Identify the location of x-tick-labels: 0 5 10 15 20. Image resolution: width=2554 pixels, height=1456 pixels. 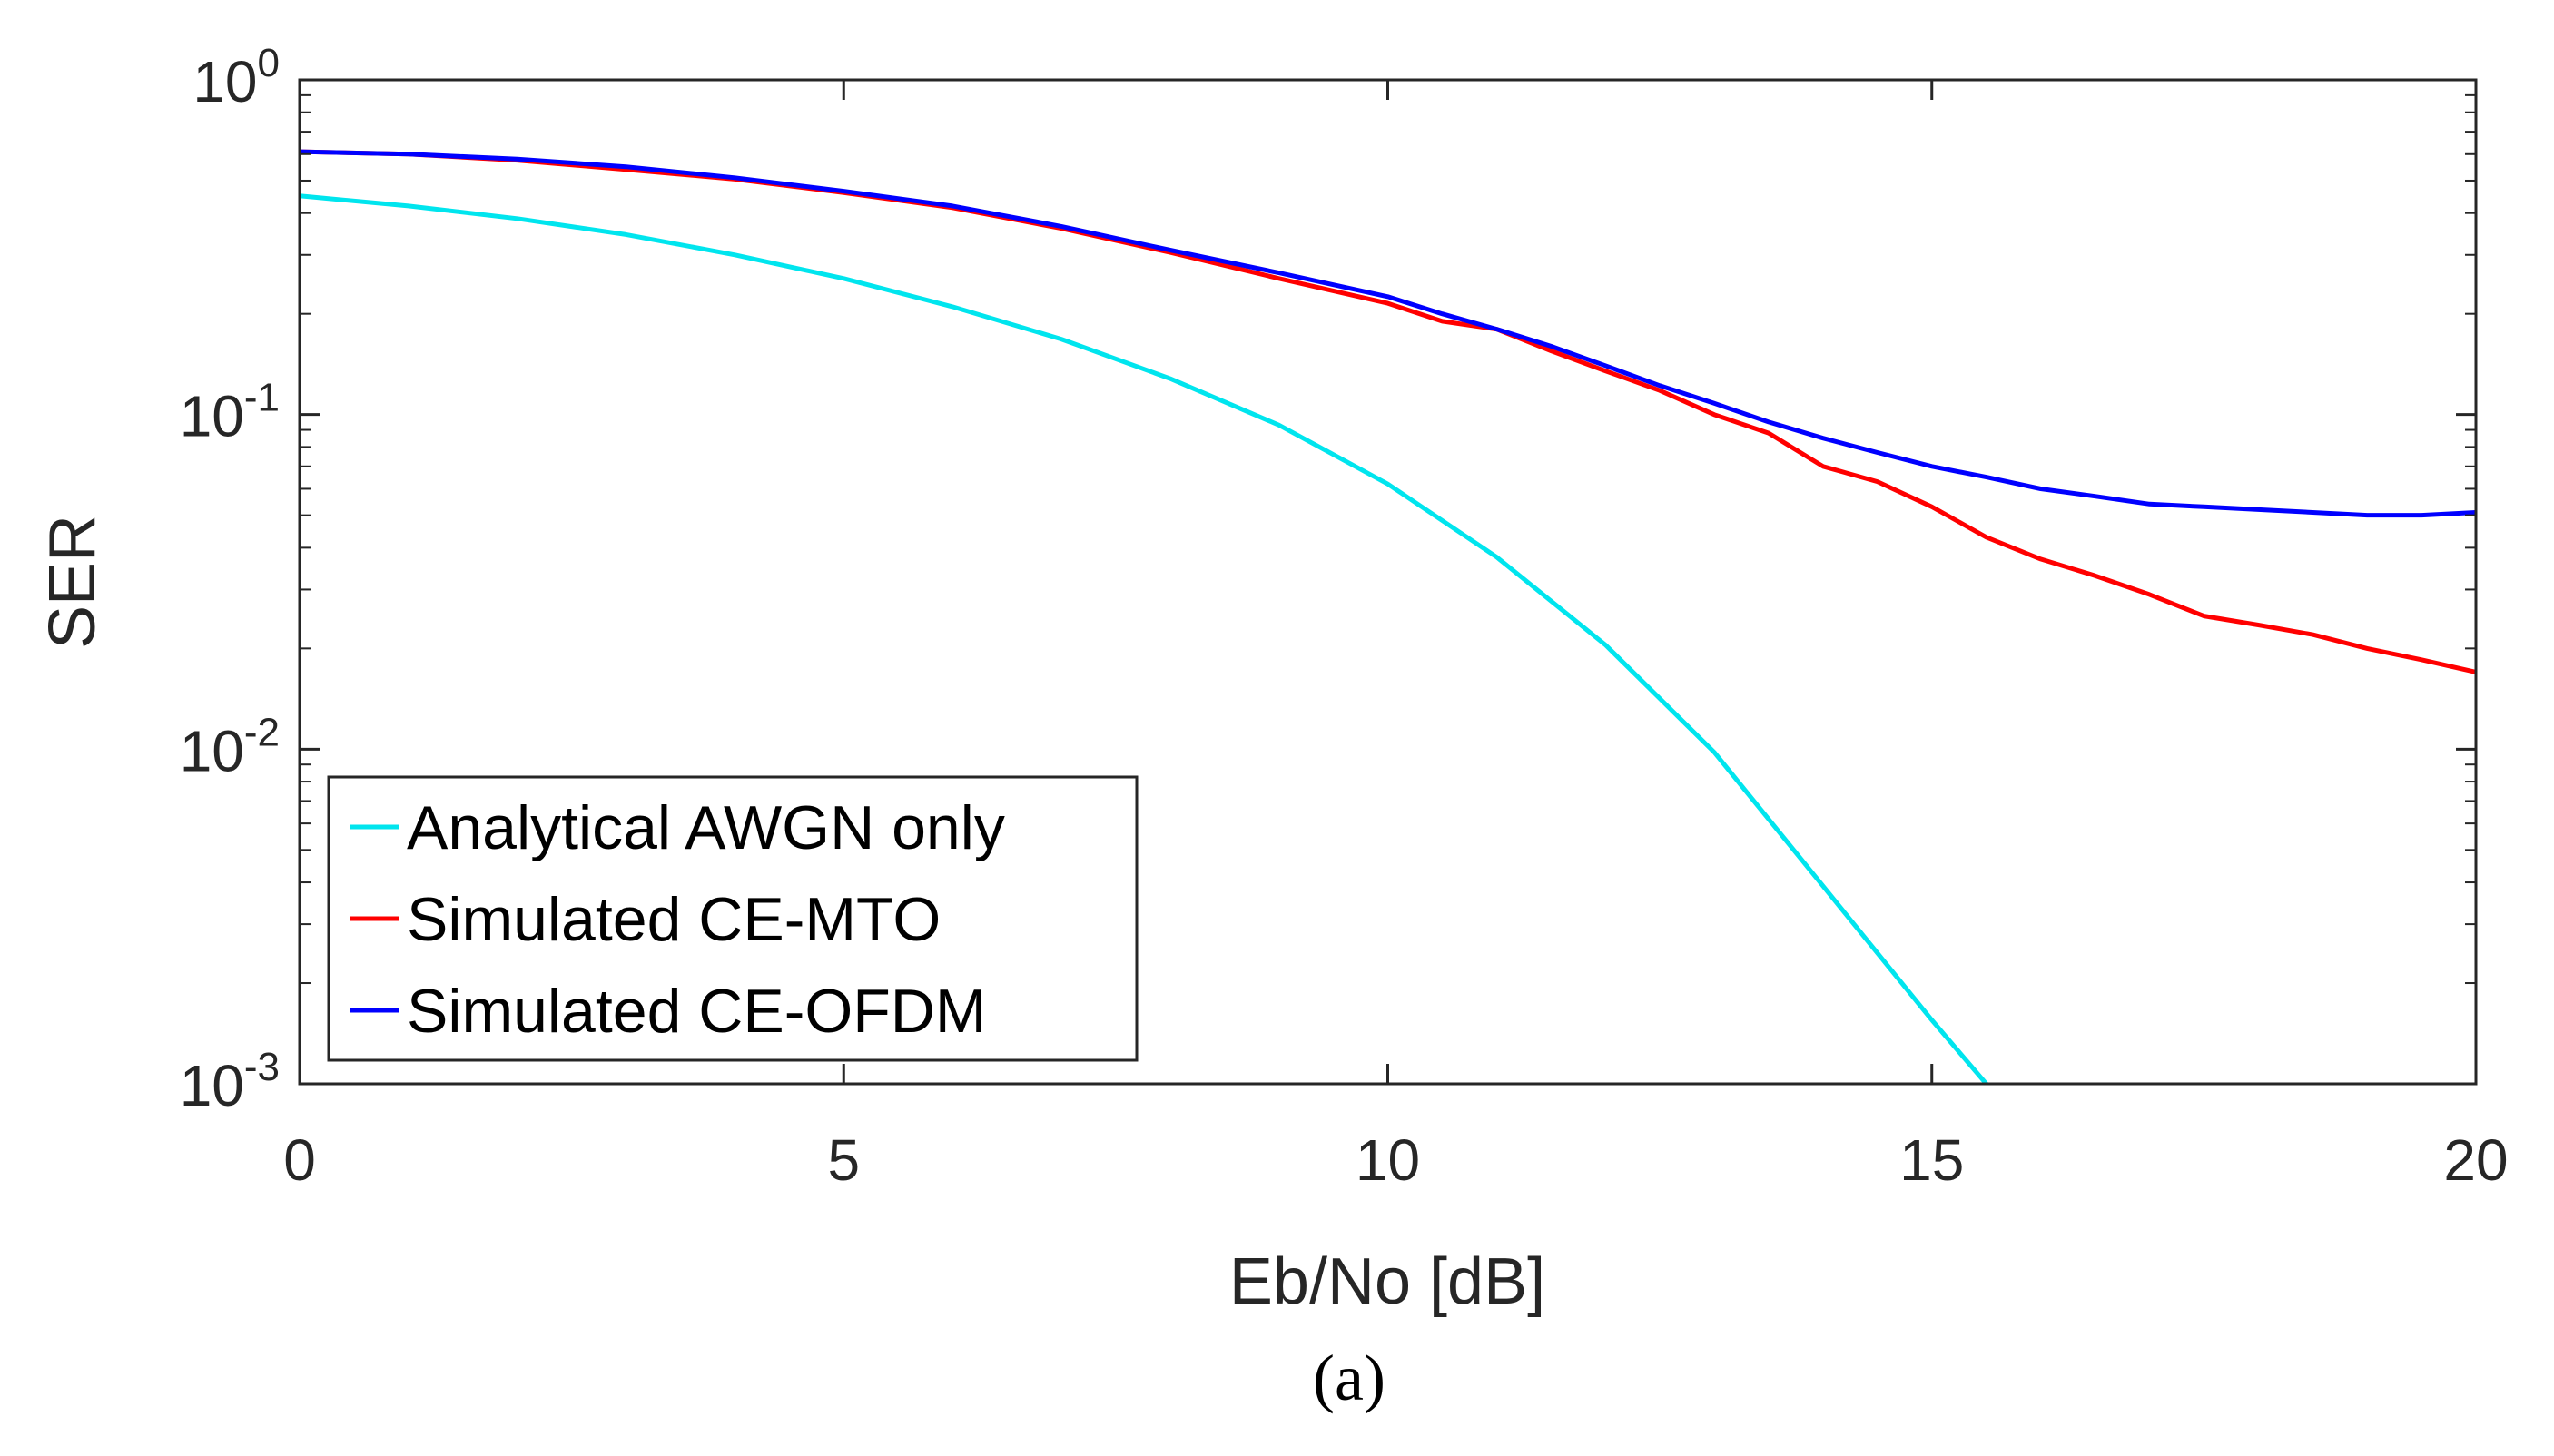
(1395, 1160).